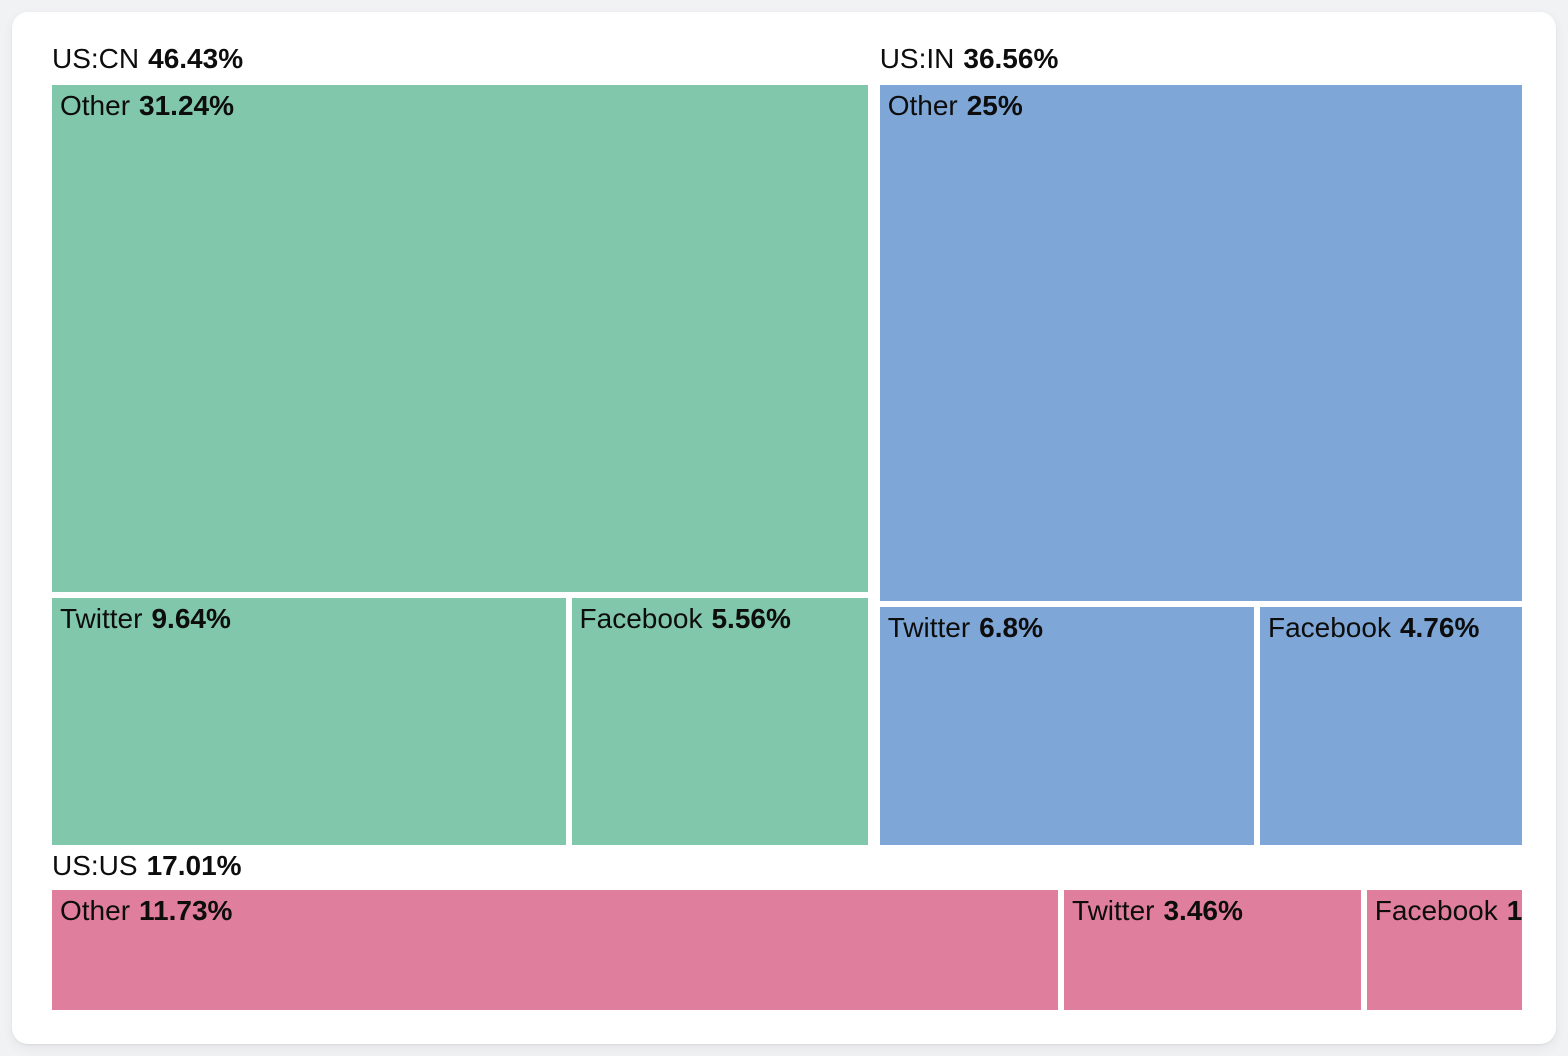 The width and height of the screenshot is (1568, 1056). What do you see at coordinates (1390, 725) in the screenshot?
I see `treemap-cell-us-in-facebook: Facebook 4.76%` at bounding box center [1390, 725].